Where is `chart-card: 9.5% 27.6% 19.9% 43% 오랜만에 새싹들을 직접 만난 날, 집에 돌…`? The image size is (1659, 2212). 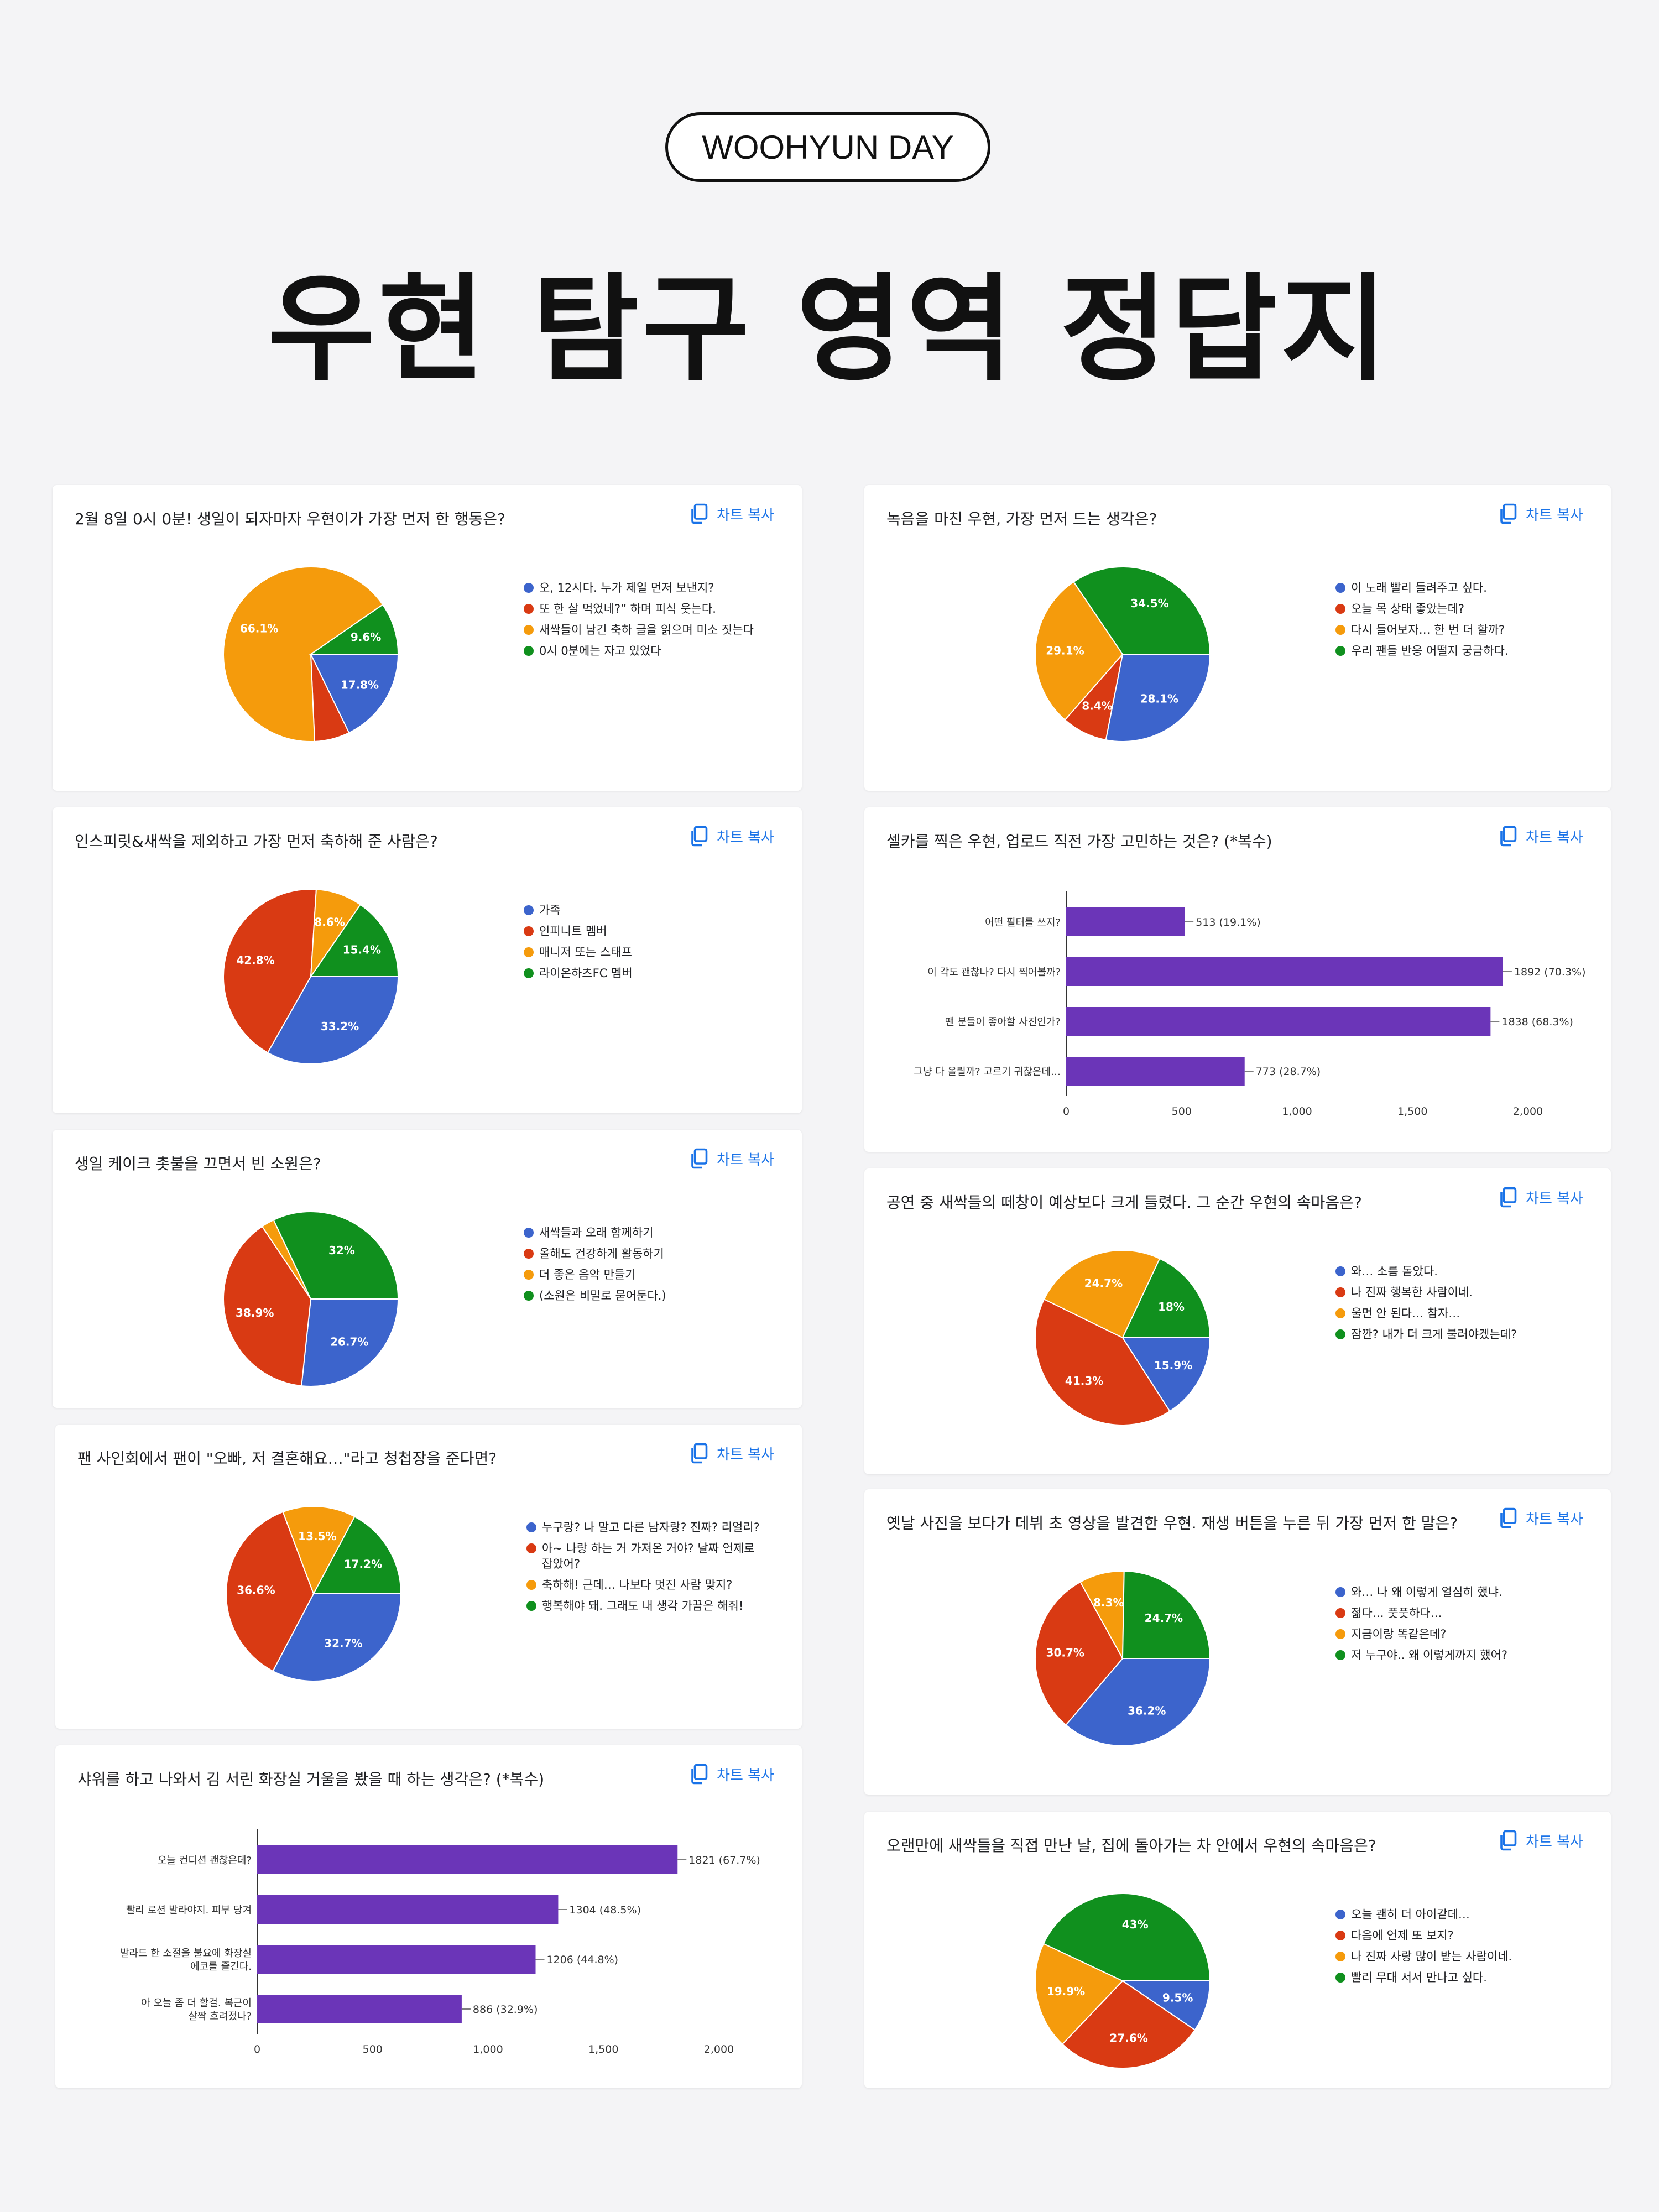 chart-card: 9.5% 27.6% 19.9% 43% 오랜만에 새싹들을 직접 만난 날, 집에 돌… is located at coordinates (1237, 1950).